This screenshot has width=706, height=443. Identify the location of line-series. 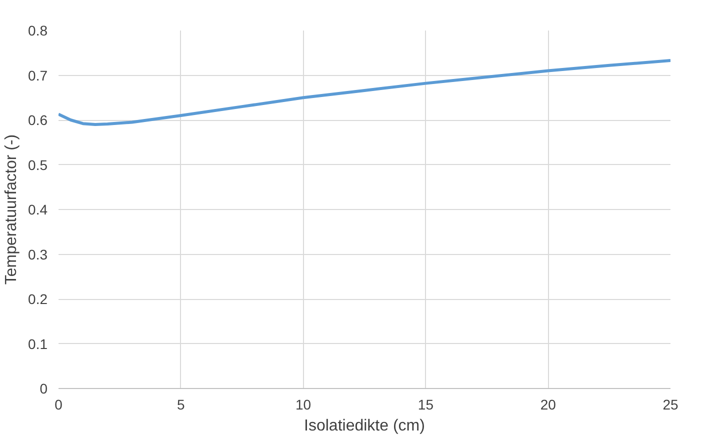
(364, 92).